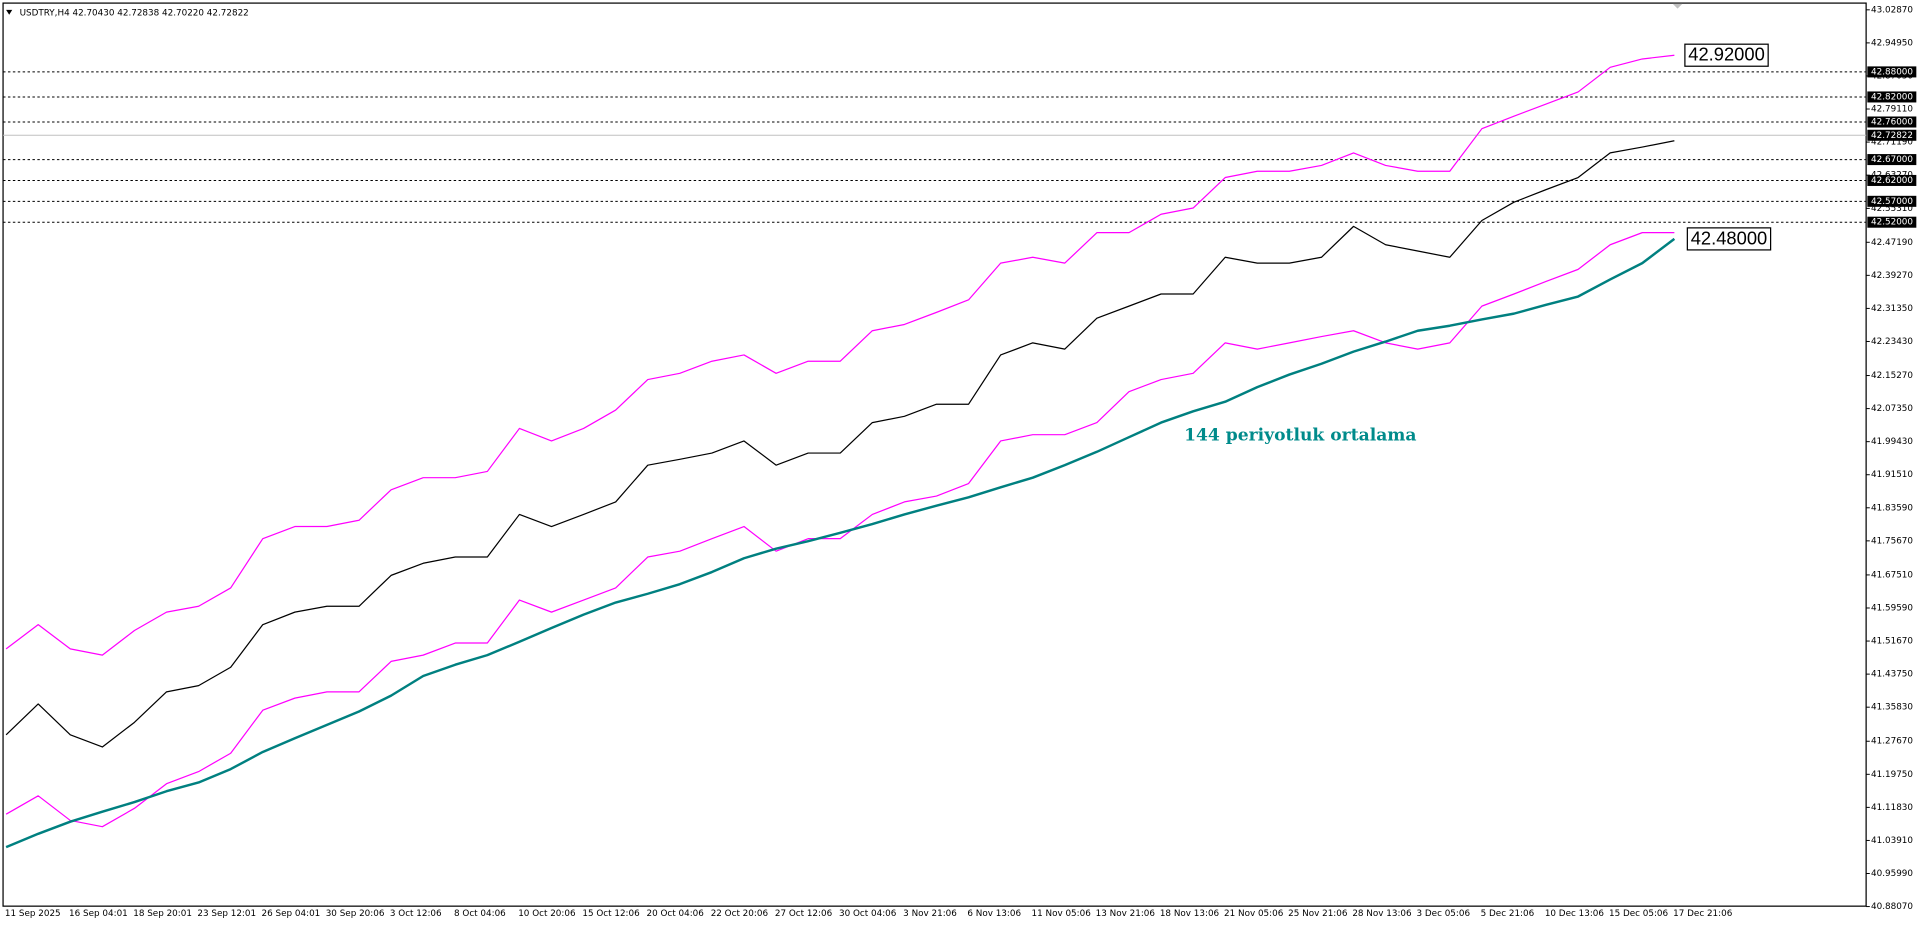 The width and height of the screenshot is (1920, 927). I want to click on level-label: 42.62000, so click(1892, 181).